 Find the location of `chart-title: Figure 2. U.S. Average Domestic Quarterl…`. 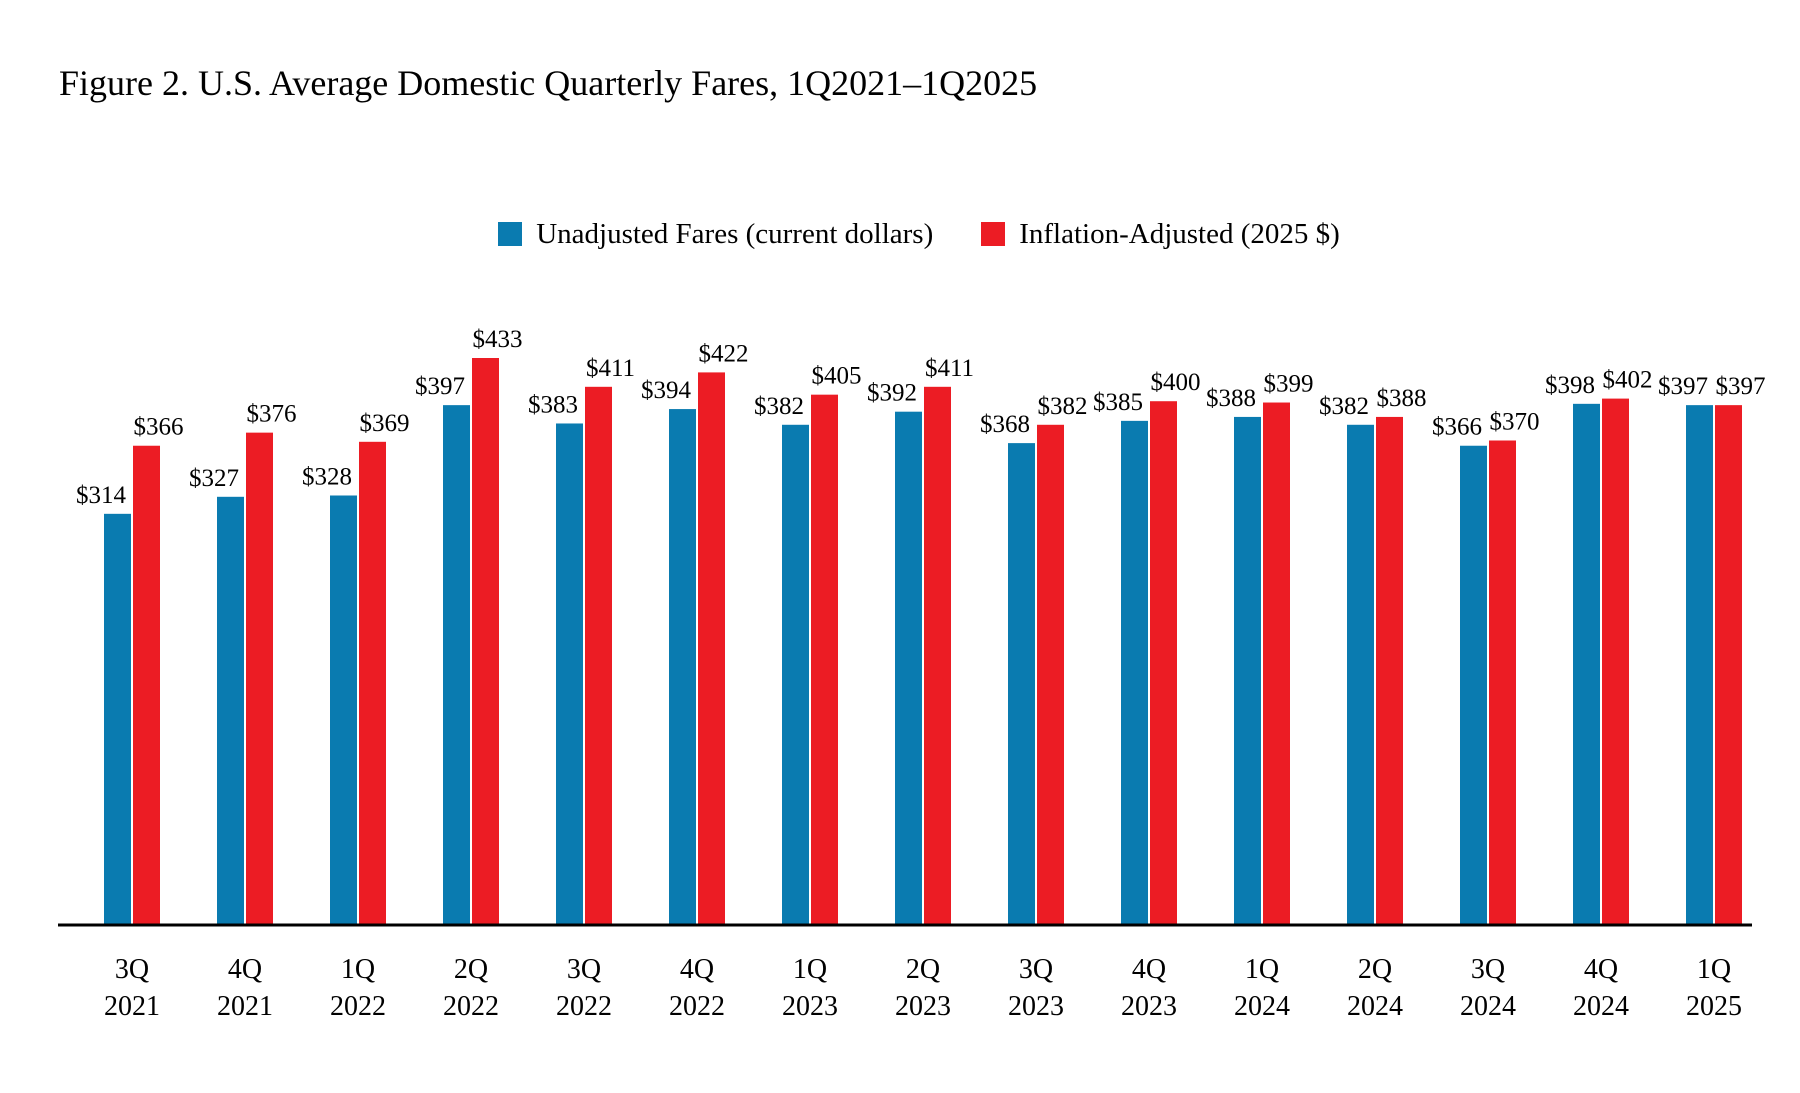

chart-title: Figure 2. U.S. Average Domestic Quarterl… is located at coordinates (548, 83).